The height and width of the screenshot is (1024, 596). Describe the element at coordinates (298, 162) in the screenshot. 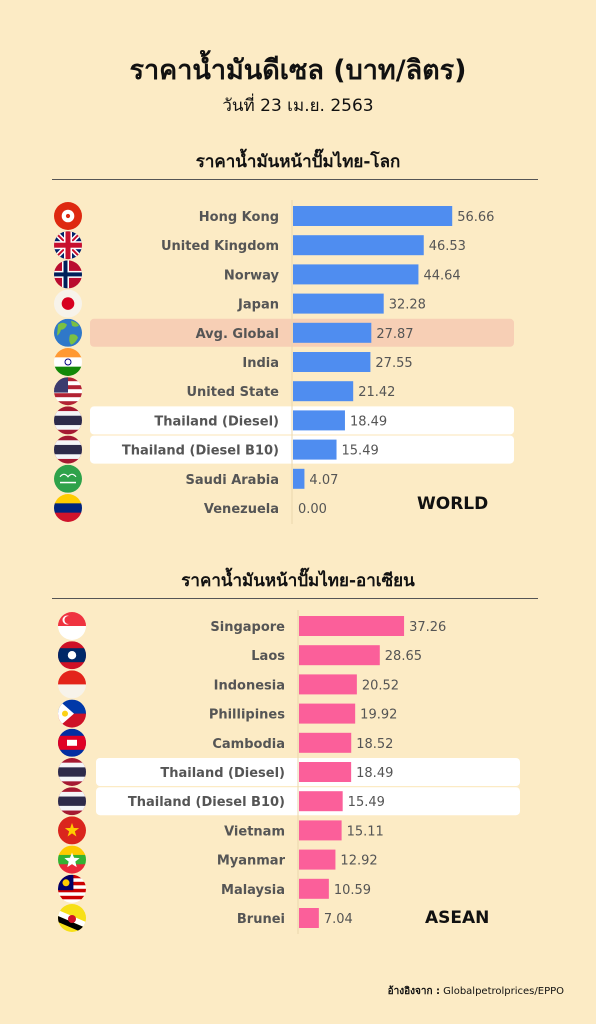

I see `world-section-title: ราคาน้ำมันหน้าปั๊มไทย-โลก` at that location.